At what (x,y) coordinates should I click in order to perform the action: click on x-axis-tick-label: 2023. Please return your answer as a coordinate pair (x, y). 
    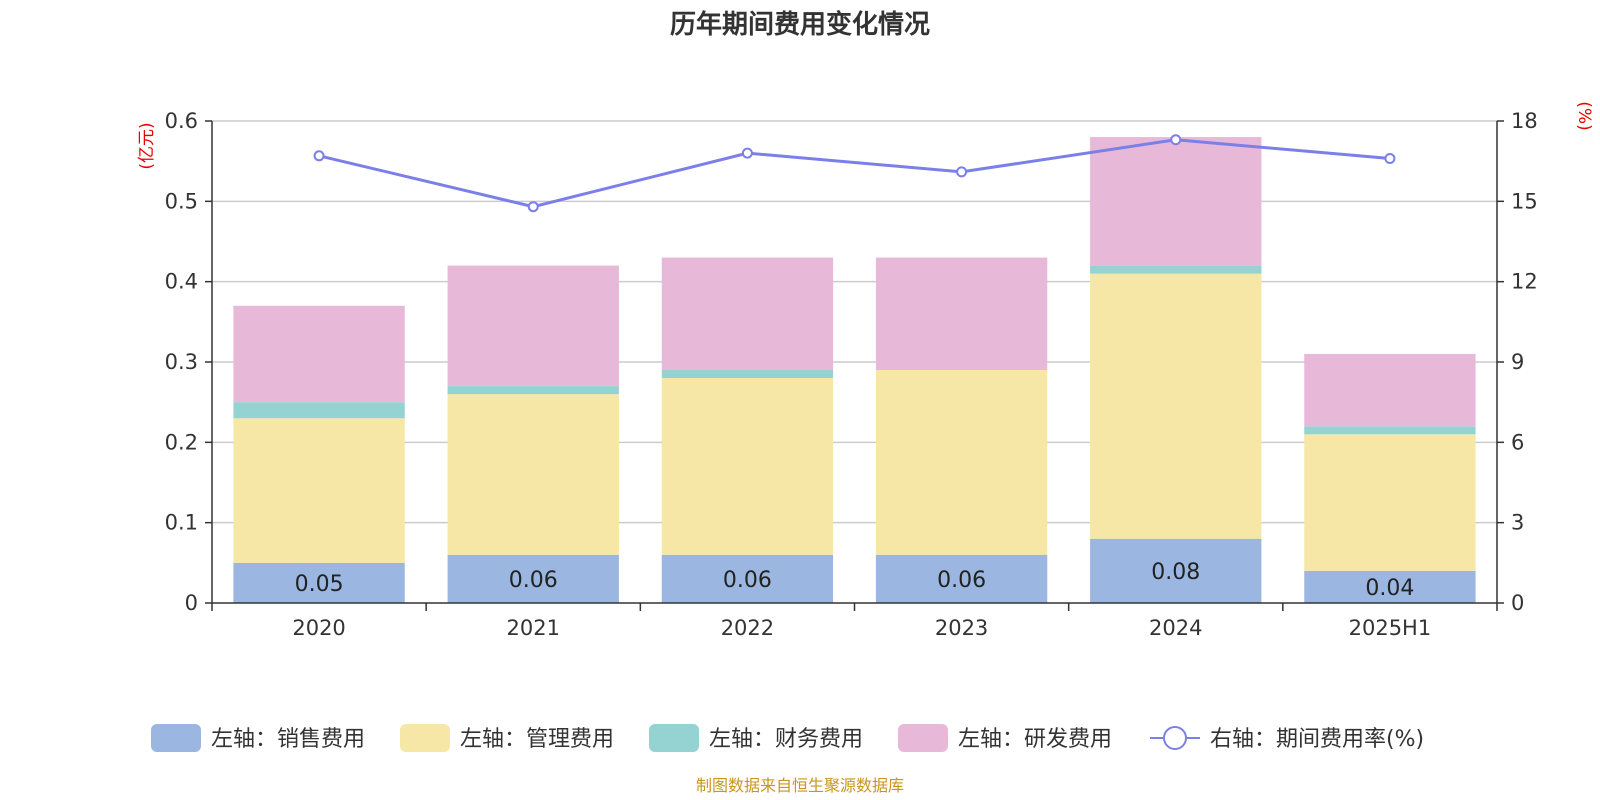
    Looking at the image, I should click on (961, 628).